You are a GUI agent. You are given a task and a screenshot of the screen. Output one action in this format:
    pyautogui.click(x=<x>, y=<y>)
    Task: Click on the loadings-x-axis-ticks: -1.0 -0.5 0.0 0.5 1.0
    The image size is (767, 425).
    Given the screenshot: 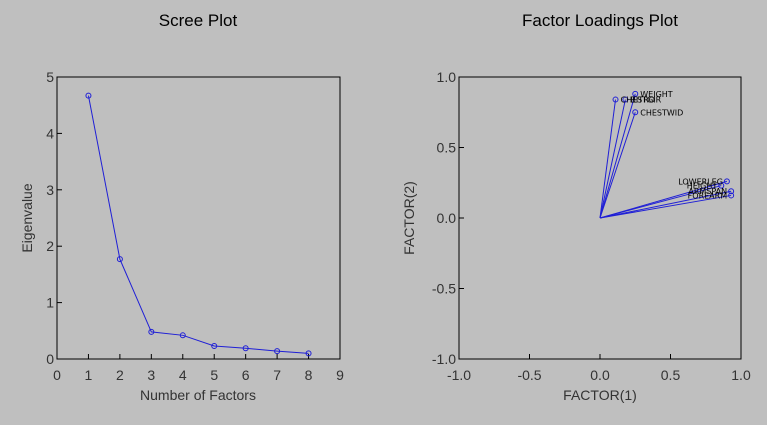 What is the action you would take?
    pyautogui.click(x=599, y=368)
    